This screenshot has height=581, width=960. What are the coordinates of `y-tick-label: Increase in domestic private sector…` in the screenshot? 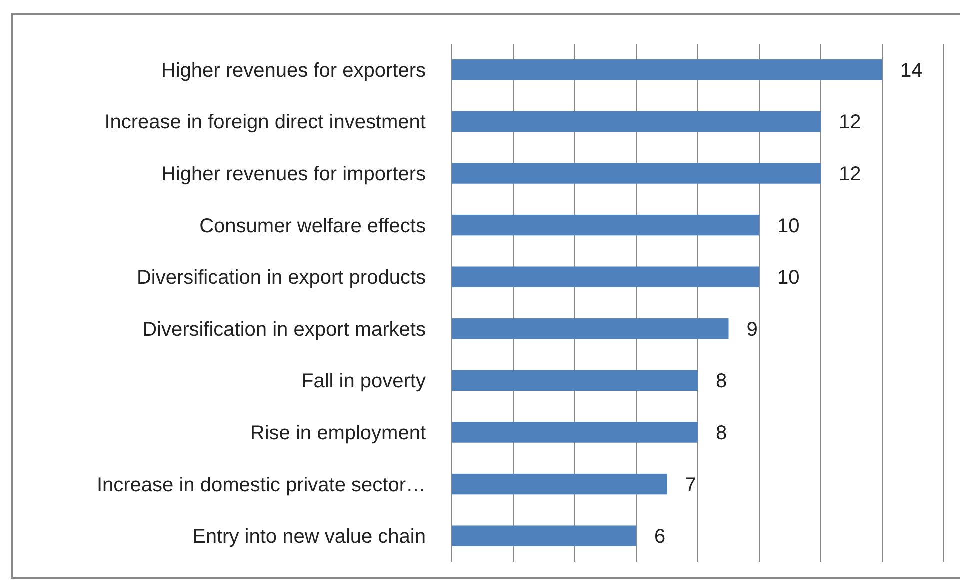 It's located at (261, 485).